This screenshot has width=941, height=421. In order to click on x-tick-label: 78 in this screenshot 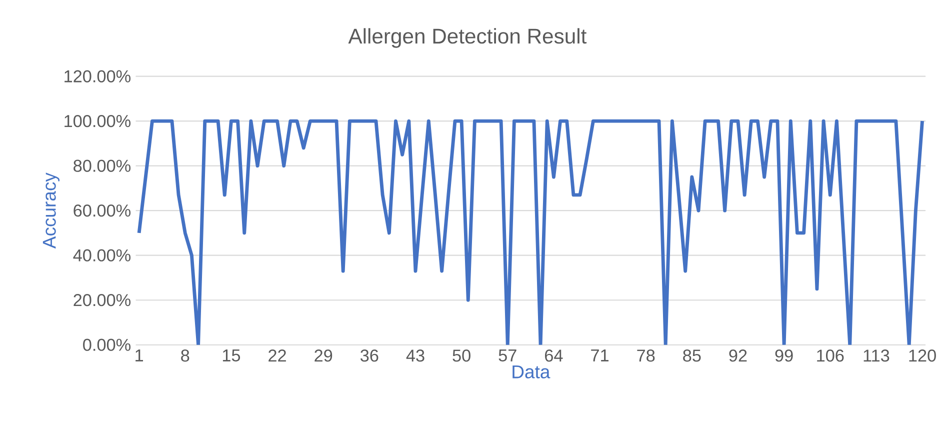, I will do `click(646, 355)`.